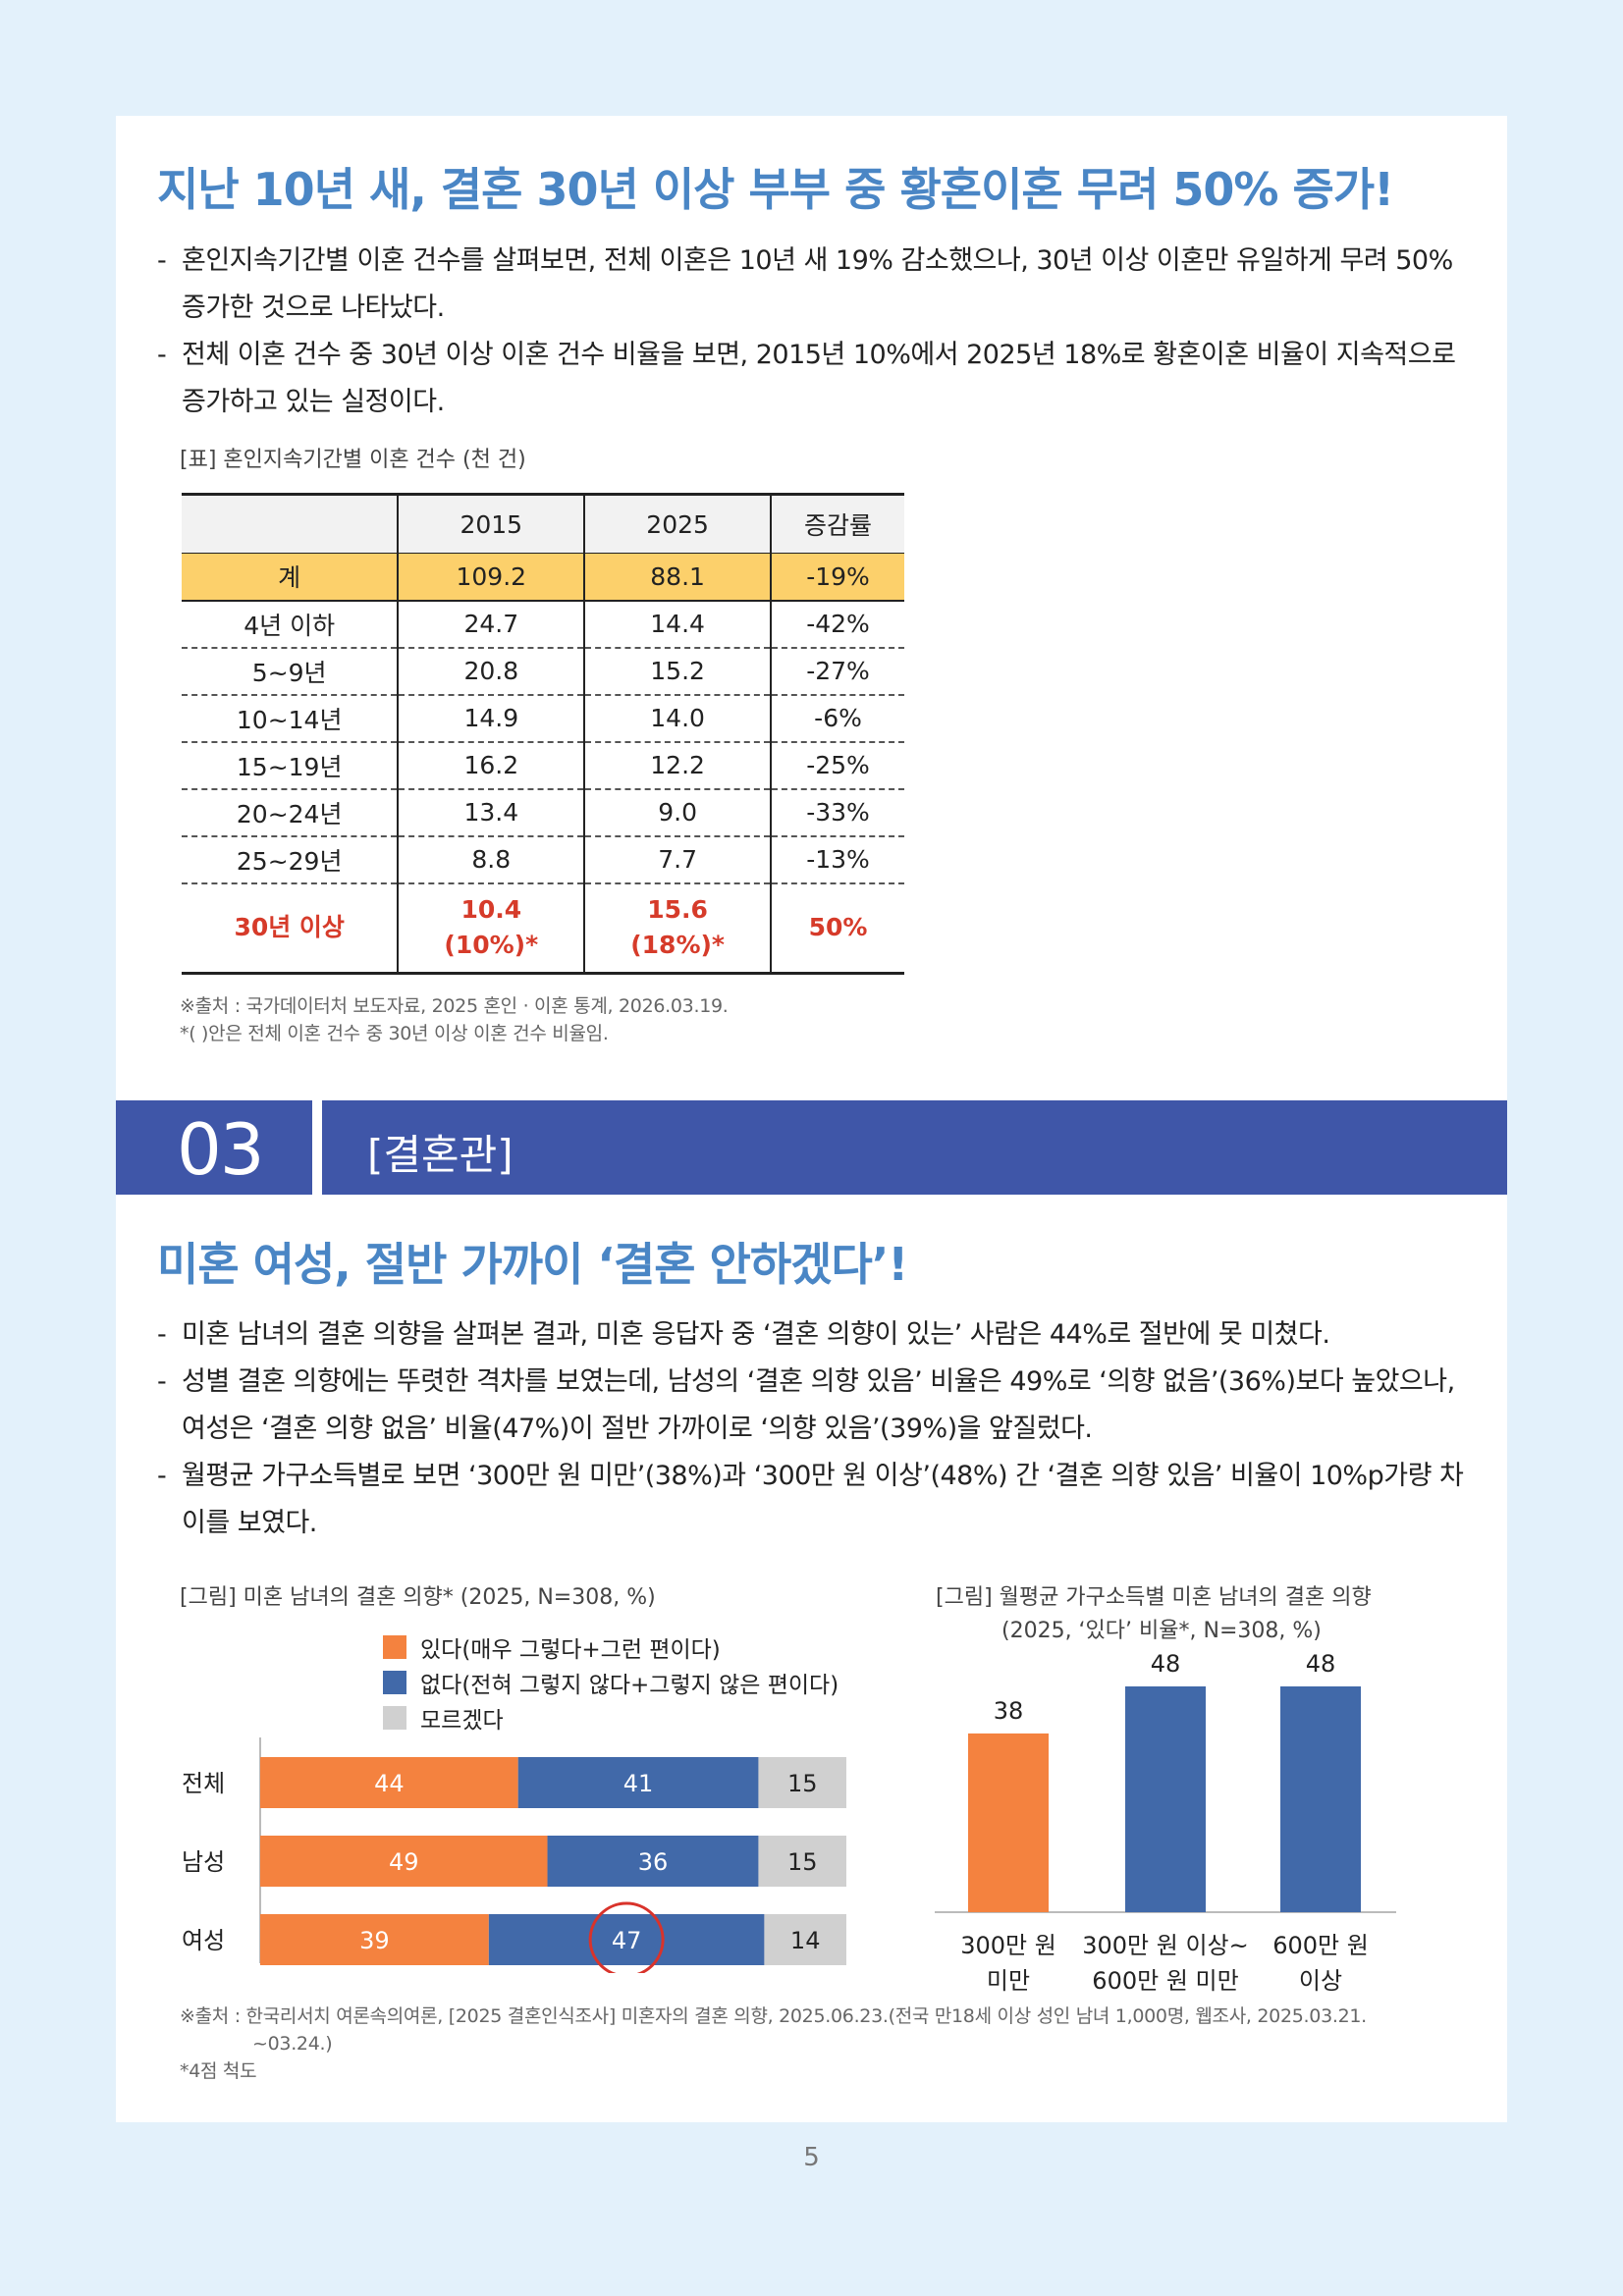  What do you see at coordinates (491, 523) in the screenshot?
I see `table-header-cell: 2015` at bounding box center [491, 523].